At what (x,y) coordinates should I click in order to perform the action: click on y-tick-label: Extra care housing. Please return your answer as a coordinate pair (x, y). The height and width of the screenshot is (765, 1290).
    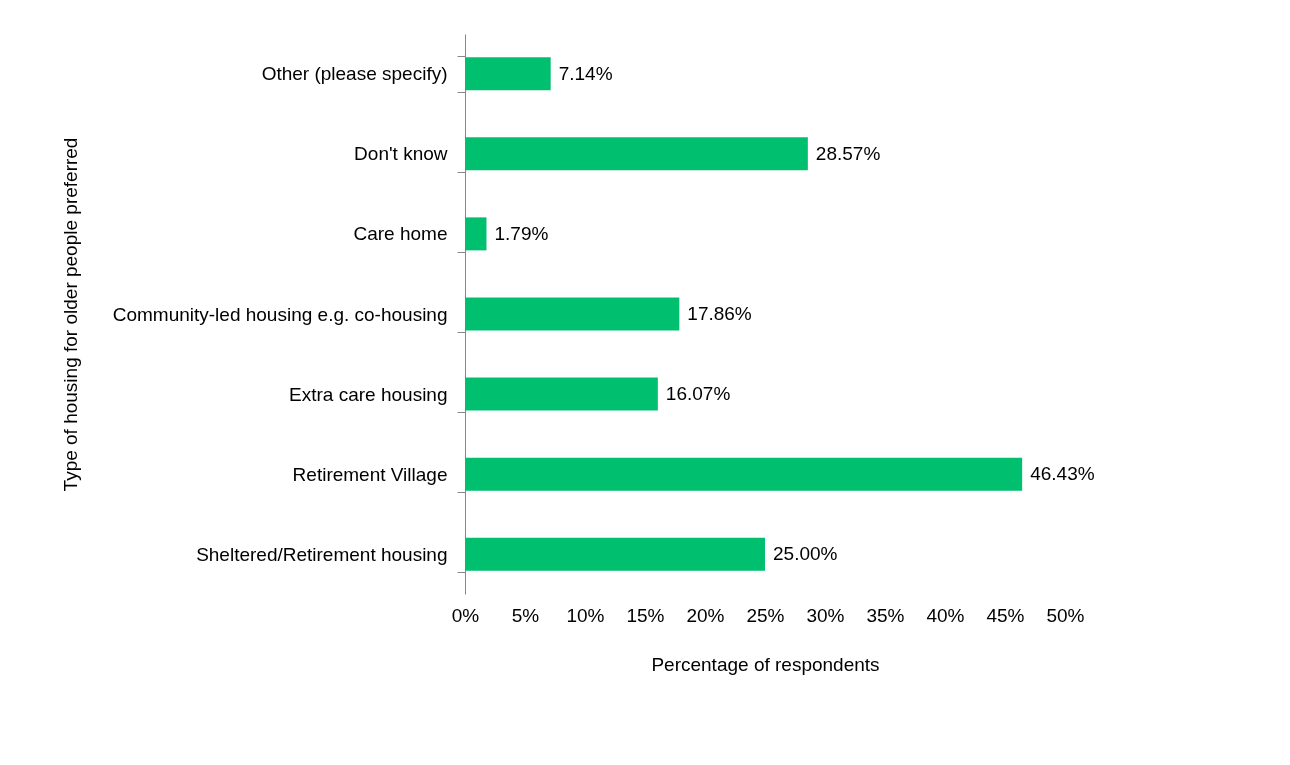
    Looking at the image, I should click on (368, 394).